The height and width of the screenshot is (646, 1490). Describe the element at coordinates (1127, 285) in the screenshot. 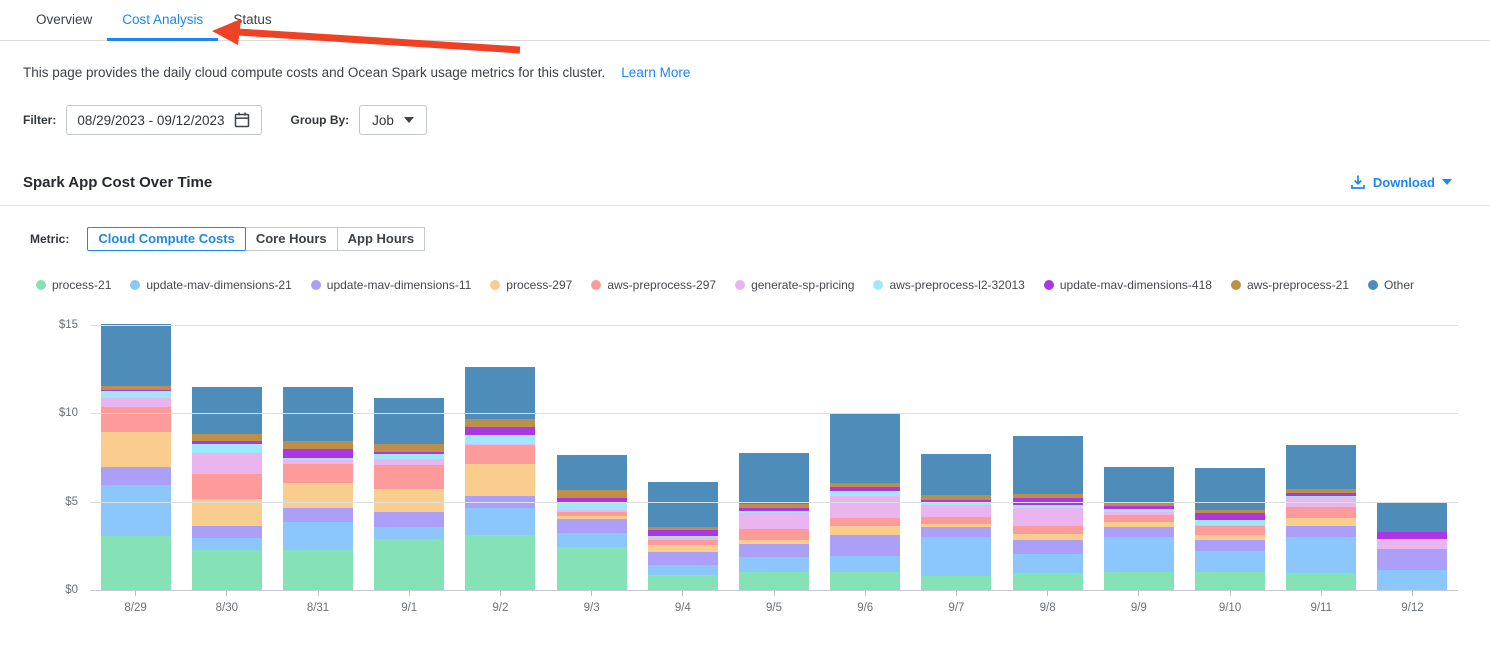

I see `legend-item-update-mav-dimensions-418: update-mav-dimensions-418` at that location.